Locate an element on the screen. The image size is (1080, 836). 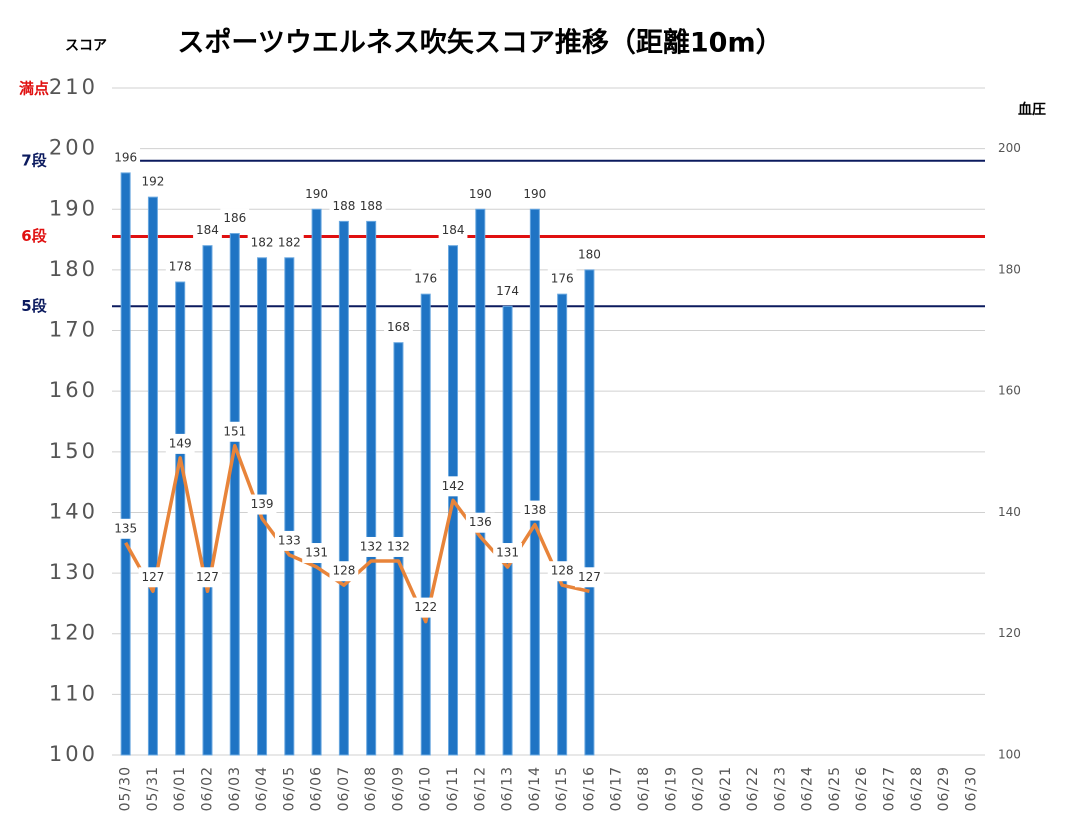
x-tick-label: 06/08 is located at coordinates (371, 788).